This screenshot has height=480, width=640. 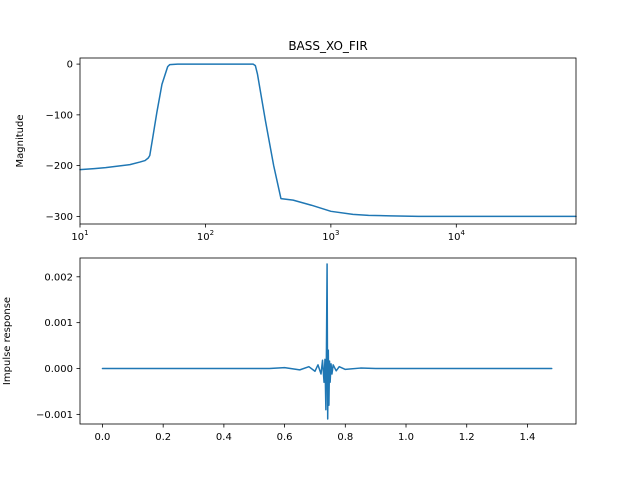 I want to click on y-tick-label: 0, so click(x=70, y=65).